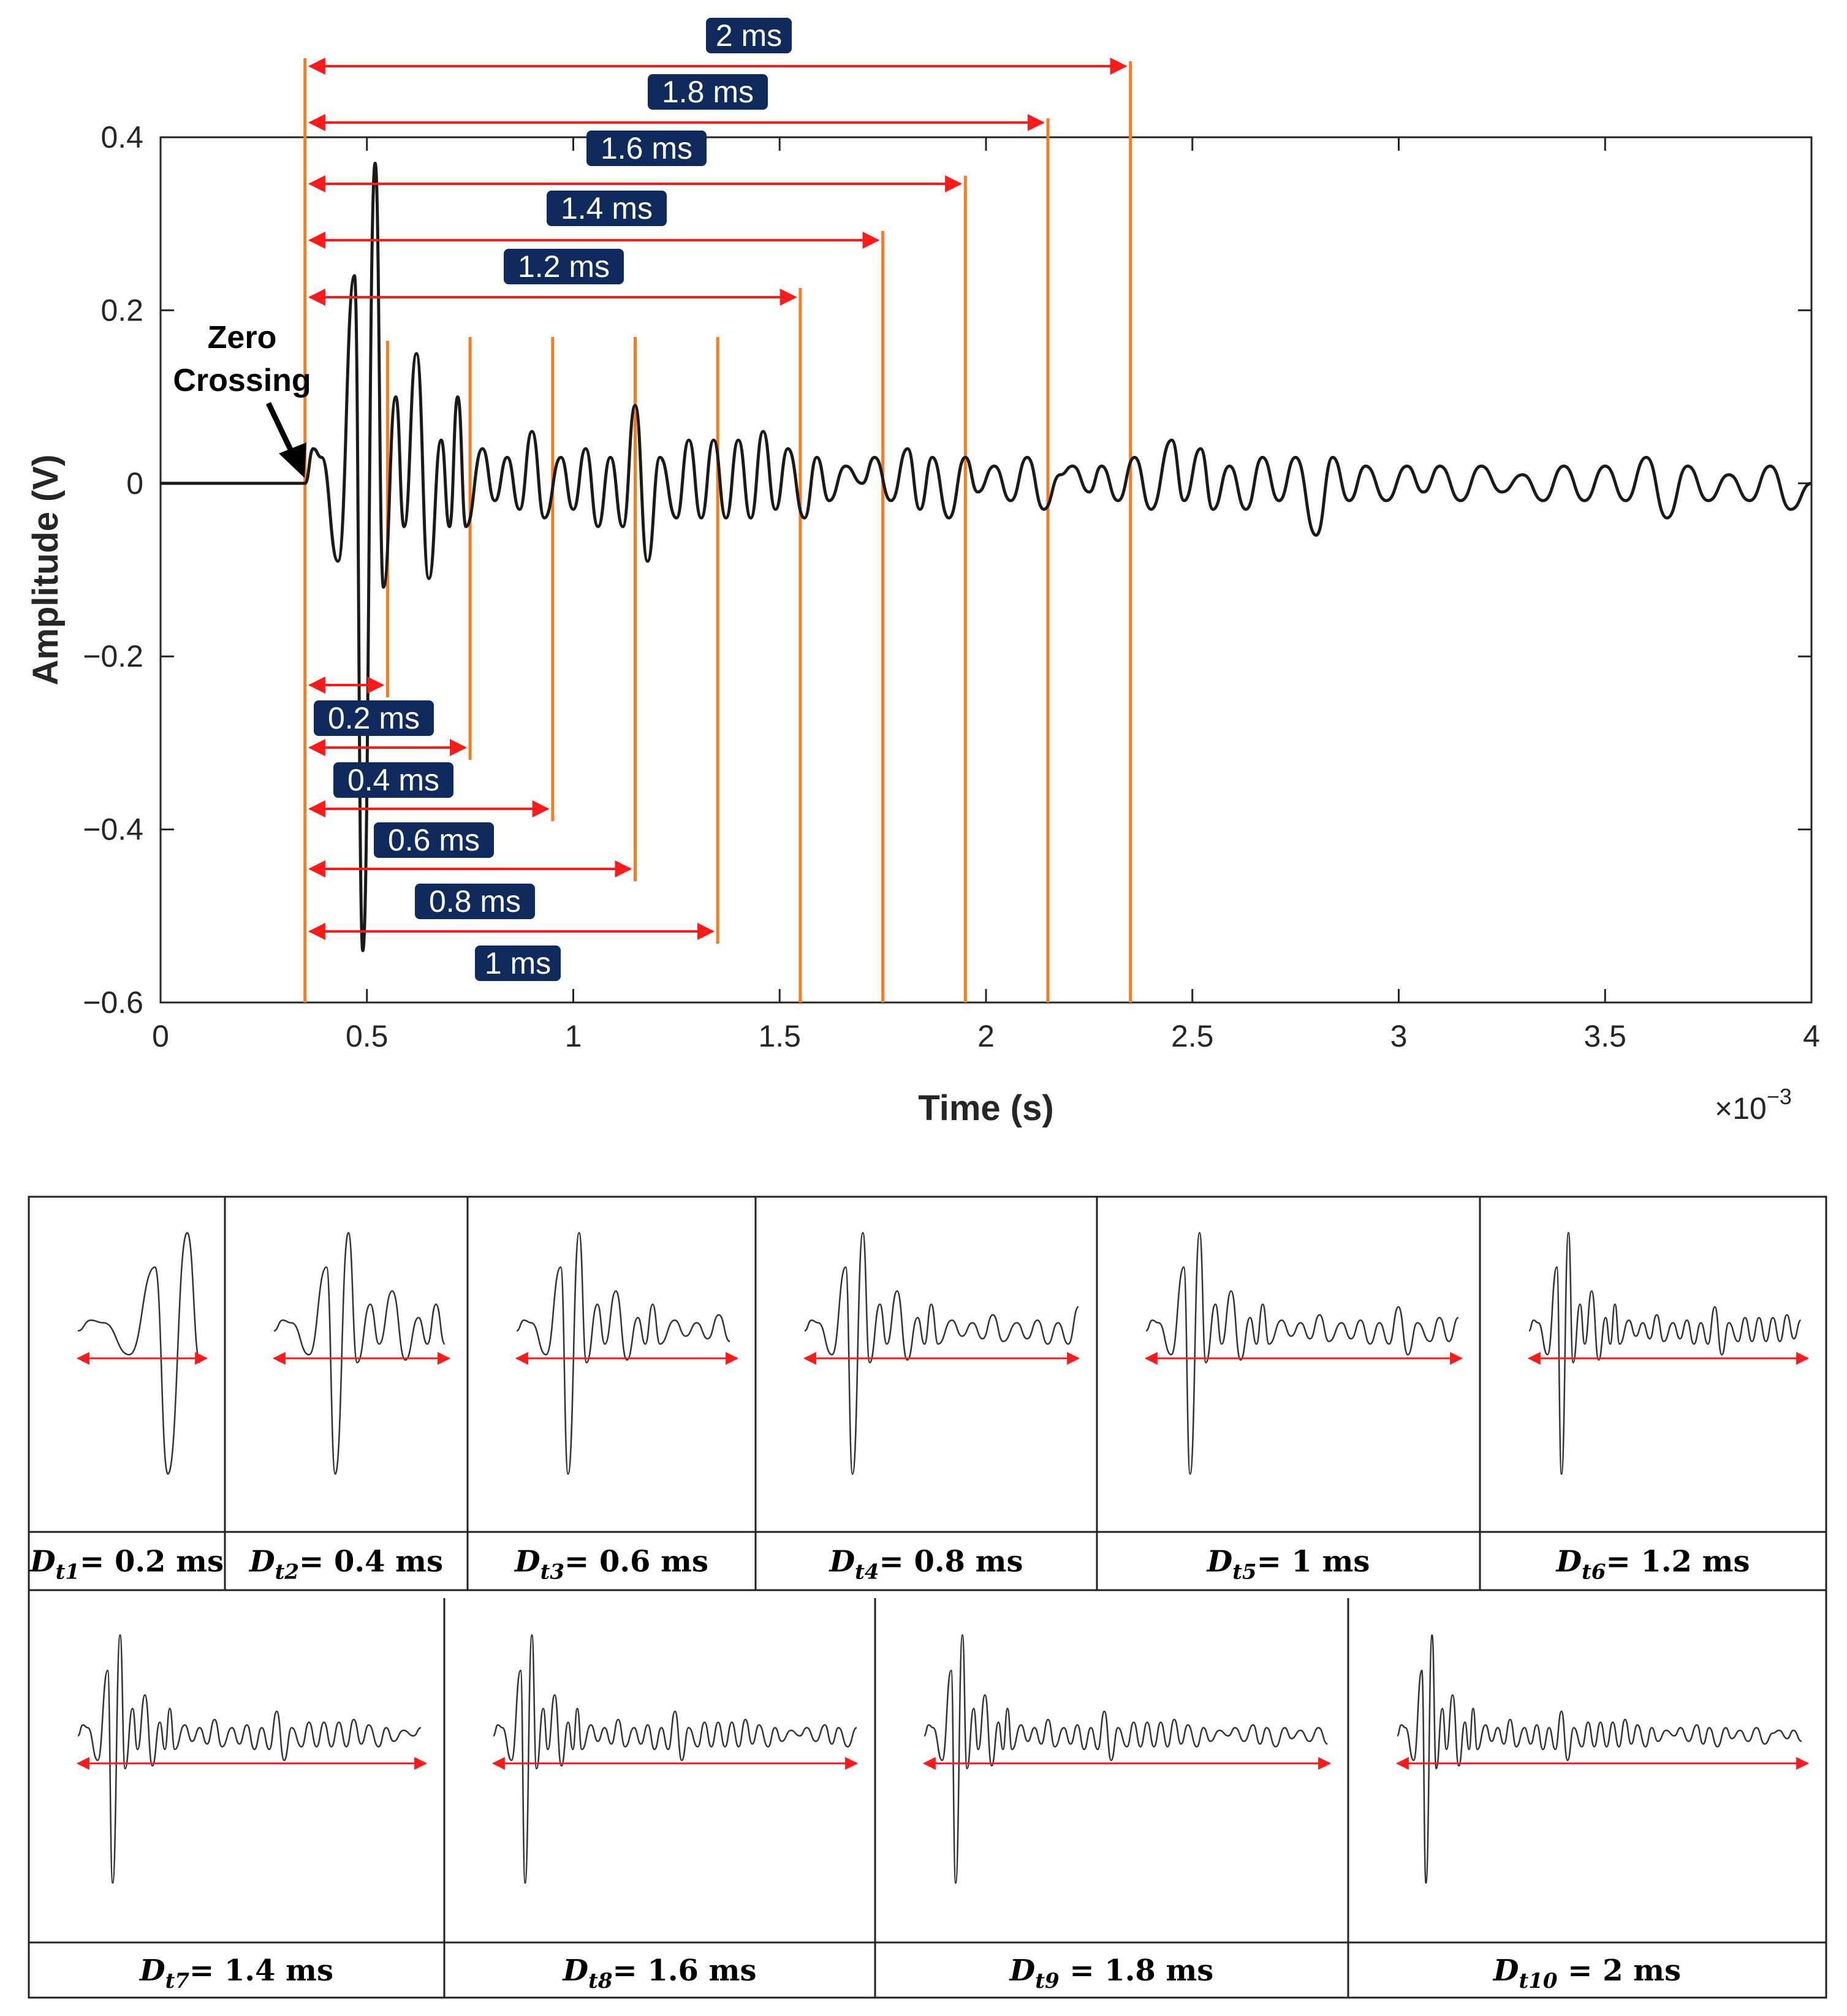 This screenshot has height=2016, width=1847. What do you see at coordinates (46, 570) in the screenshot?
I see `y-axis-title: Amplitude (V)` at bounding box center [46, 570].